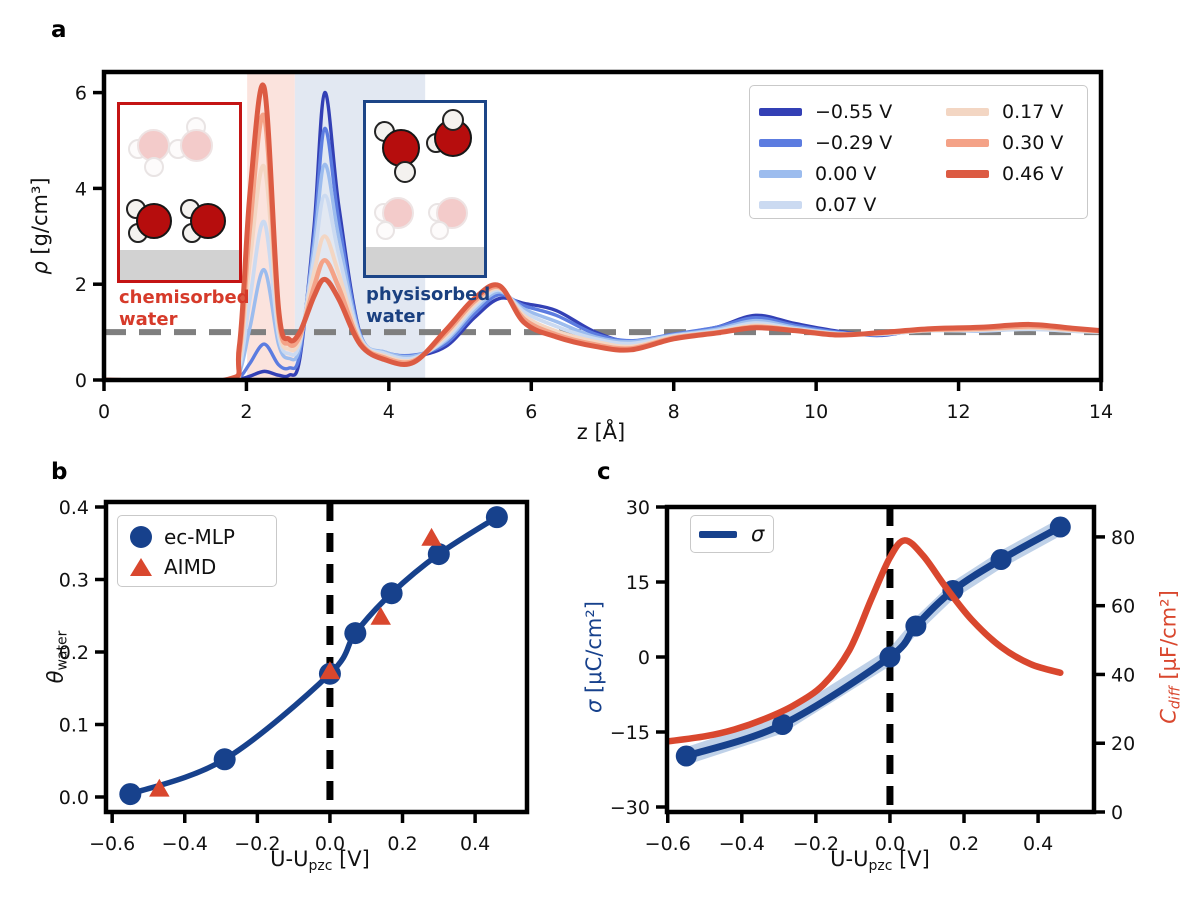 Image resolution: width=1200 pixels, height=907 pixels. What do you see at coordinates (638, 508) in the screenshot?
I see `y-tick-label: 30` at bounding box center [638, 508].